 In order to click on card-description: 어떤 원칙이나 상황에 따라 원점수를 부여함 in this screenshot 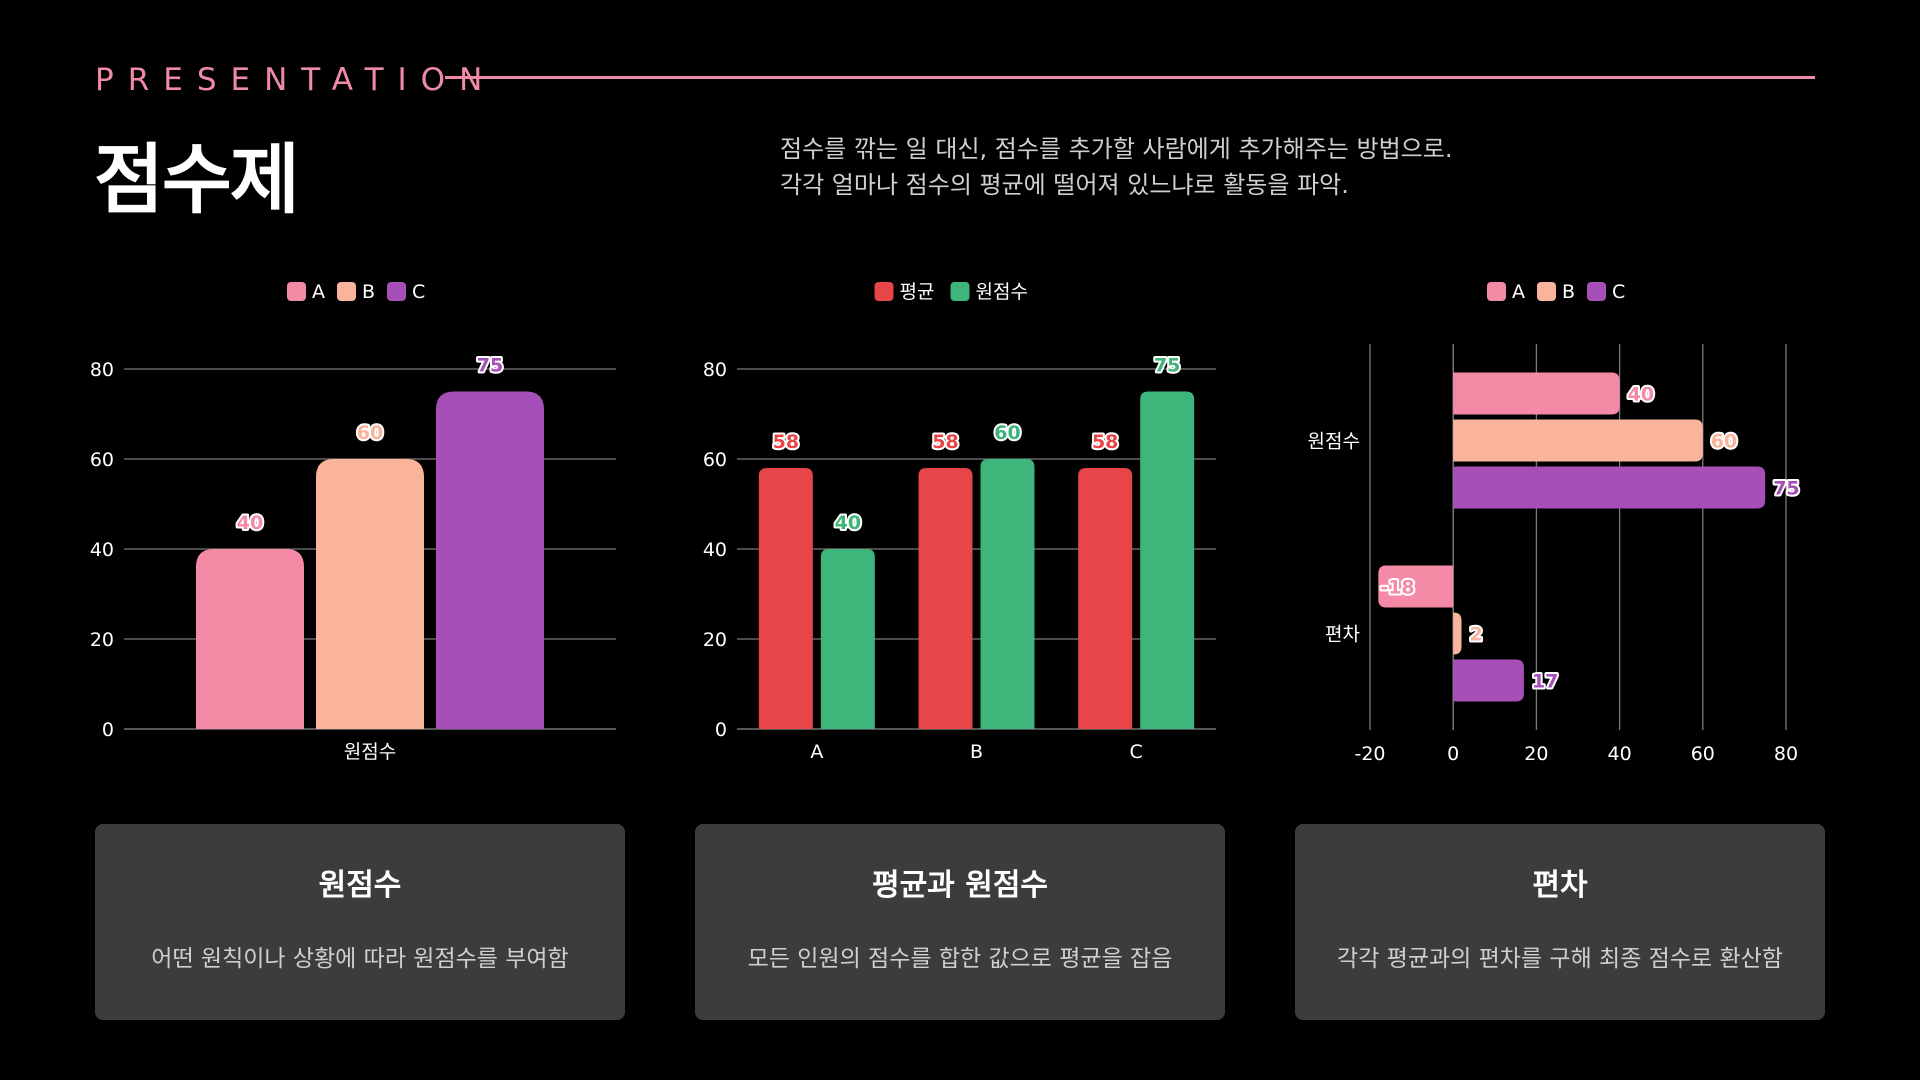, I will do `click(360, 959)`.